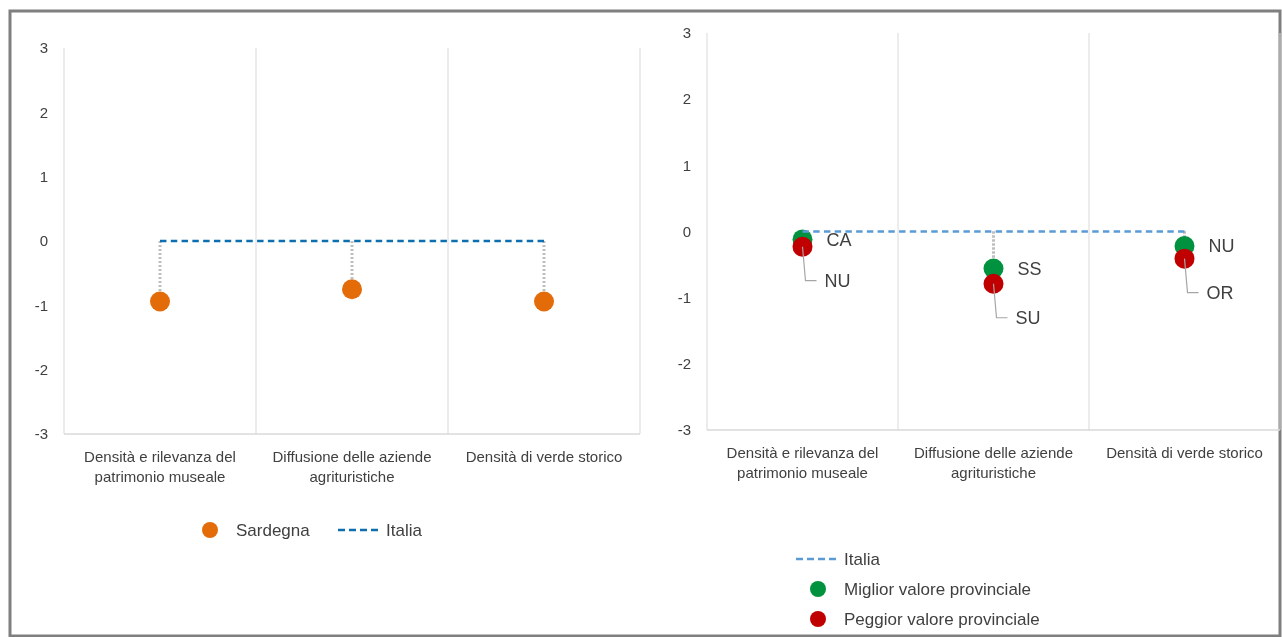 Image resolution: width=1282 pixels, height=637 pixels. I want to click on legend-label: Peggior valore provinciale, so click(942, 619).